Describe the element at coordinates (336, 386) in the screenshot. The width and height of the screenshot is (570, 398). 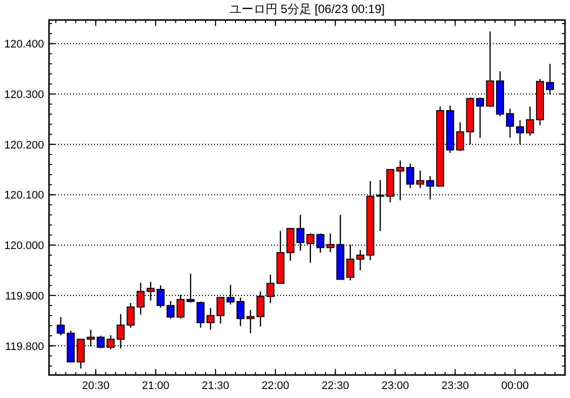
I see `x-tick-label: 22:30` at that location.